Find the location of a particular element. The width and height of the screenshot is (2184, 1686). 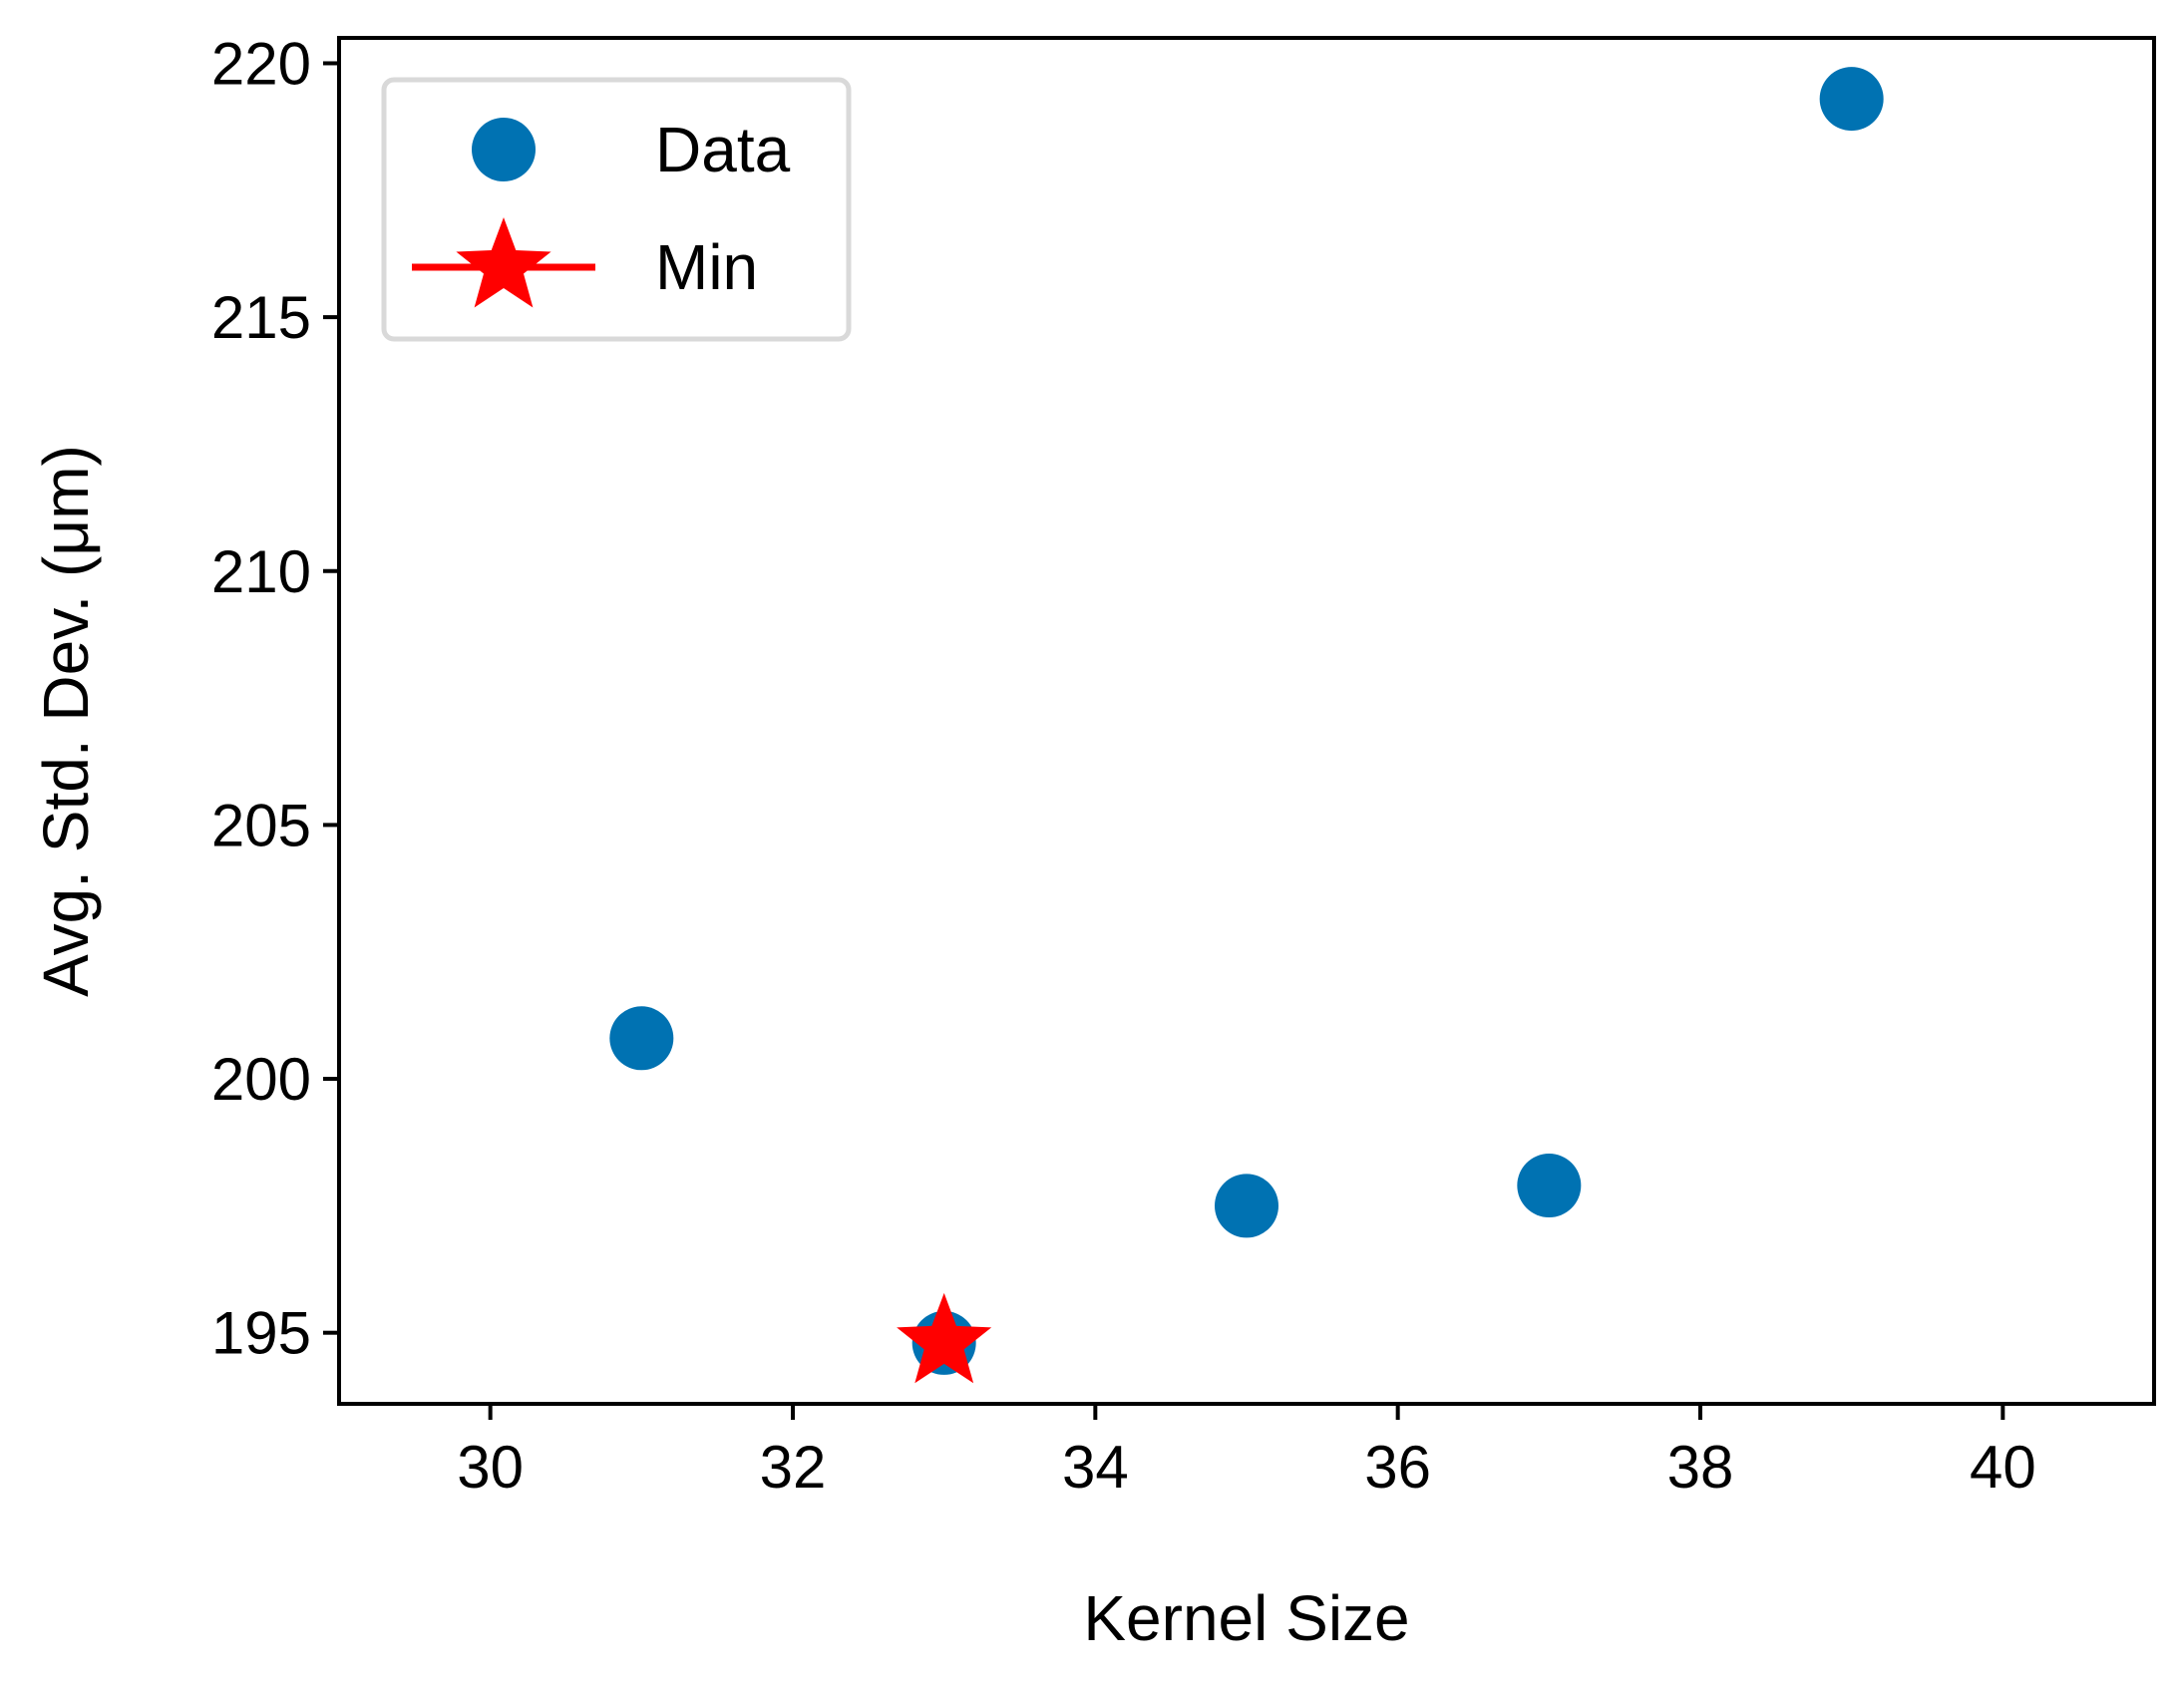

min-star-marker is located at coordinates (944, 1338).